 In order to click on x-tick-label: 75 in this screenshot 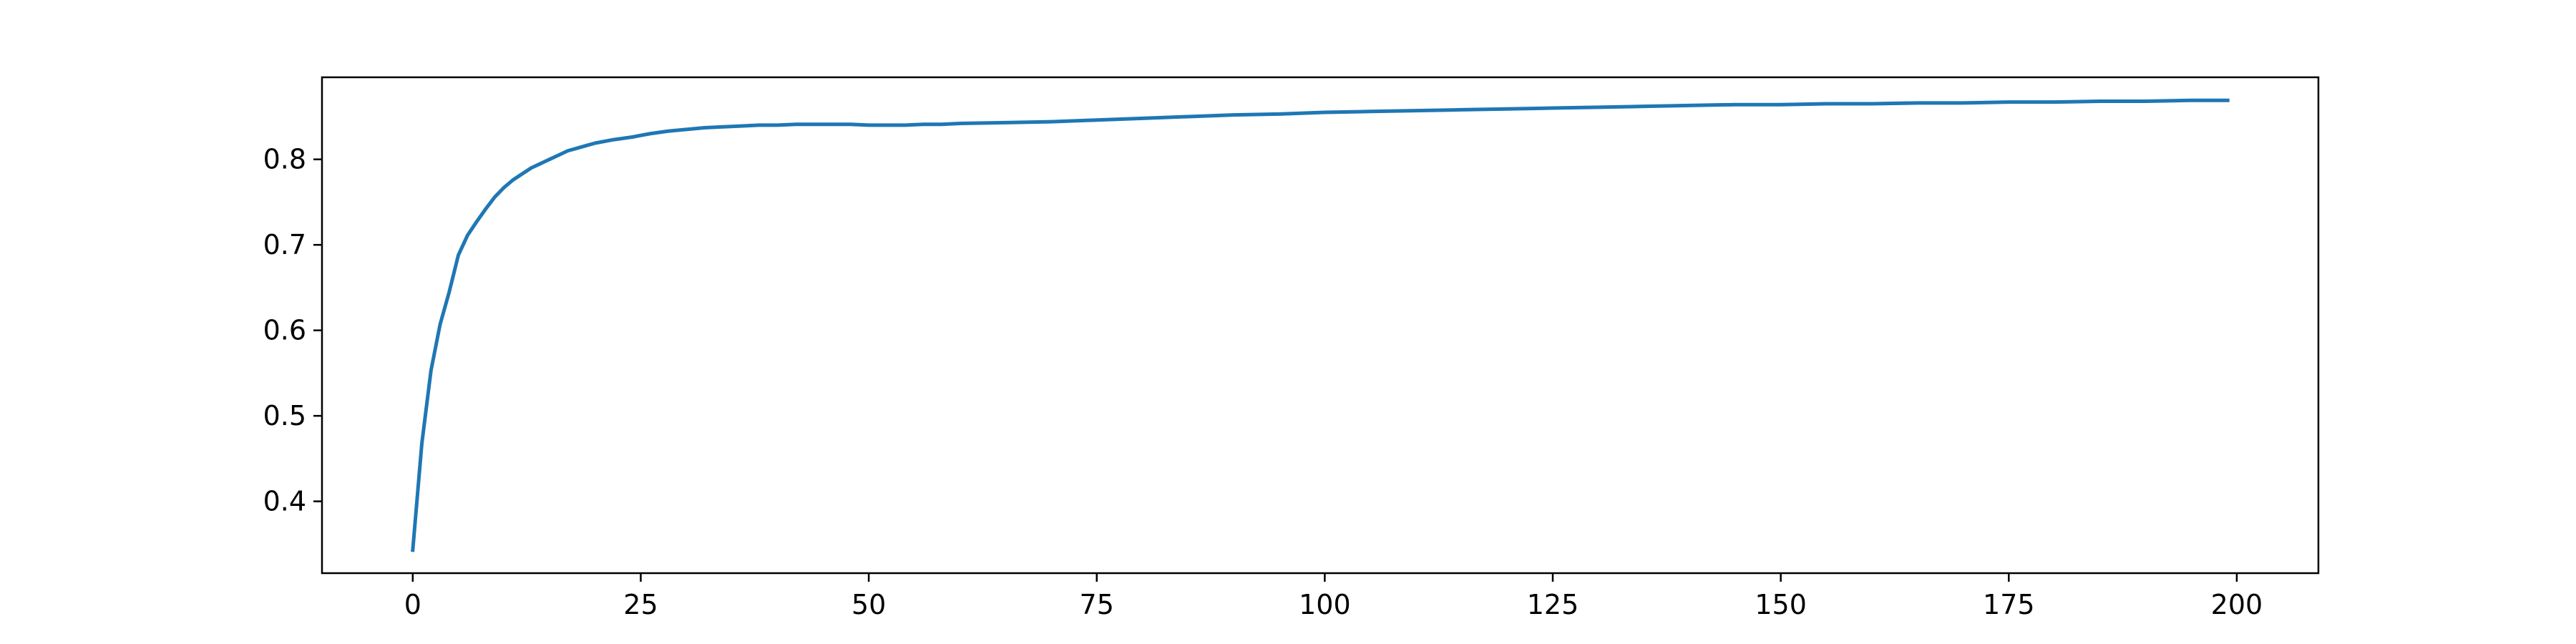, I will do `click(1097, 604)`.